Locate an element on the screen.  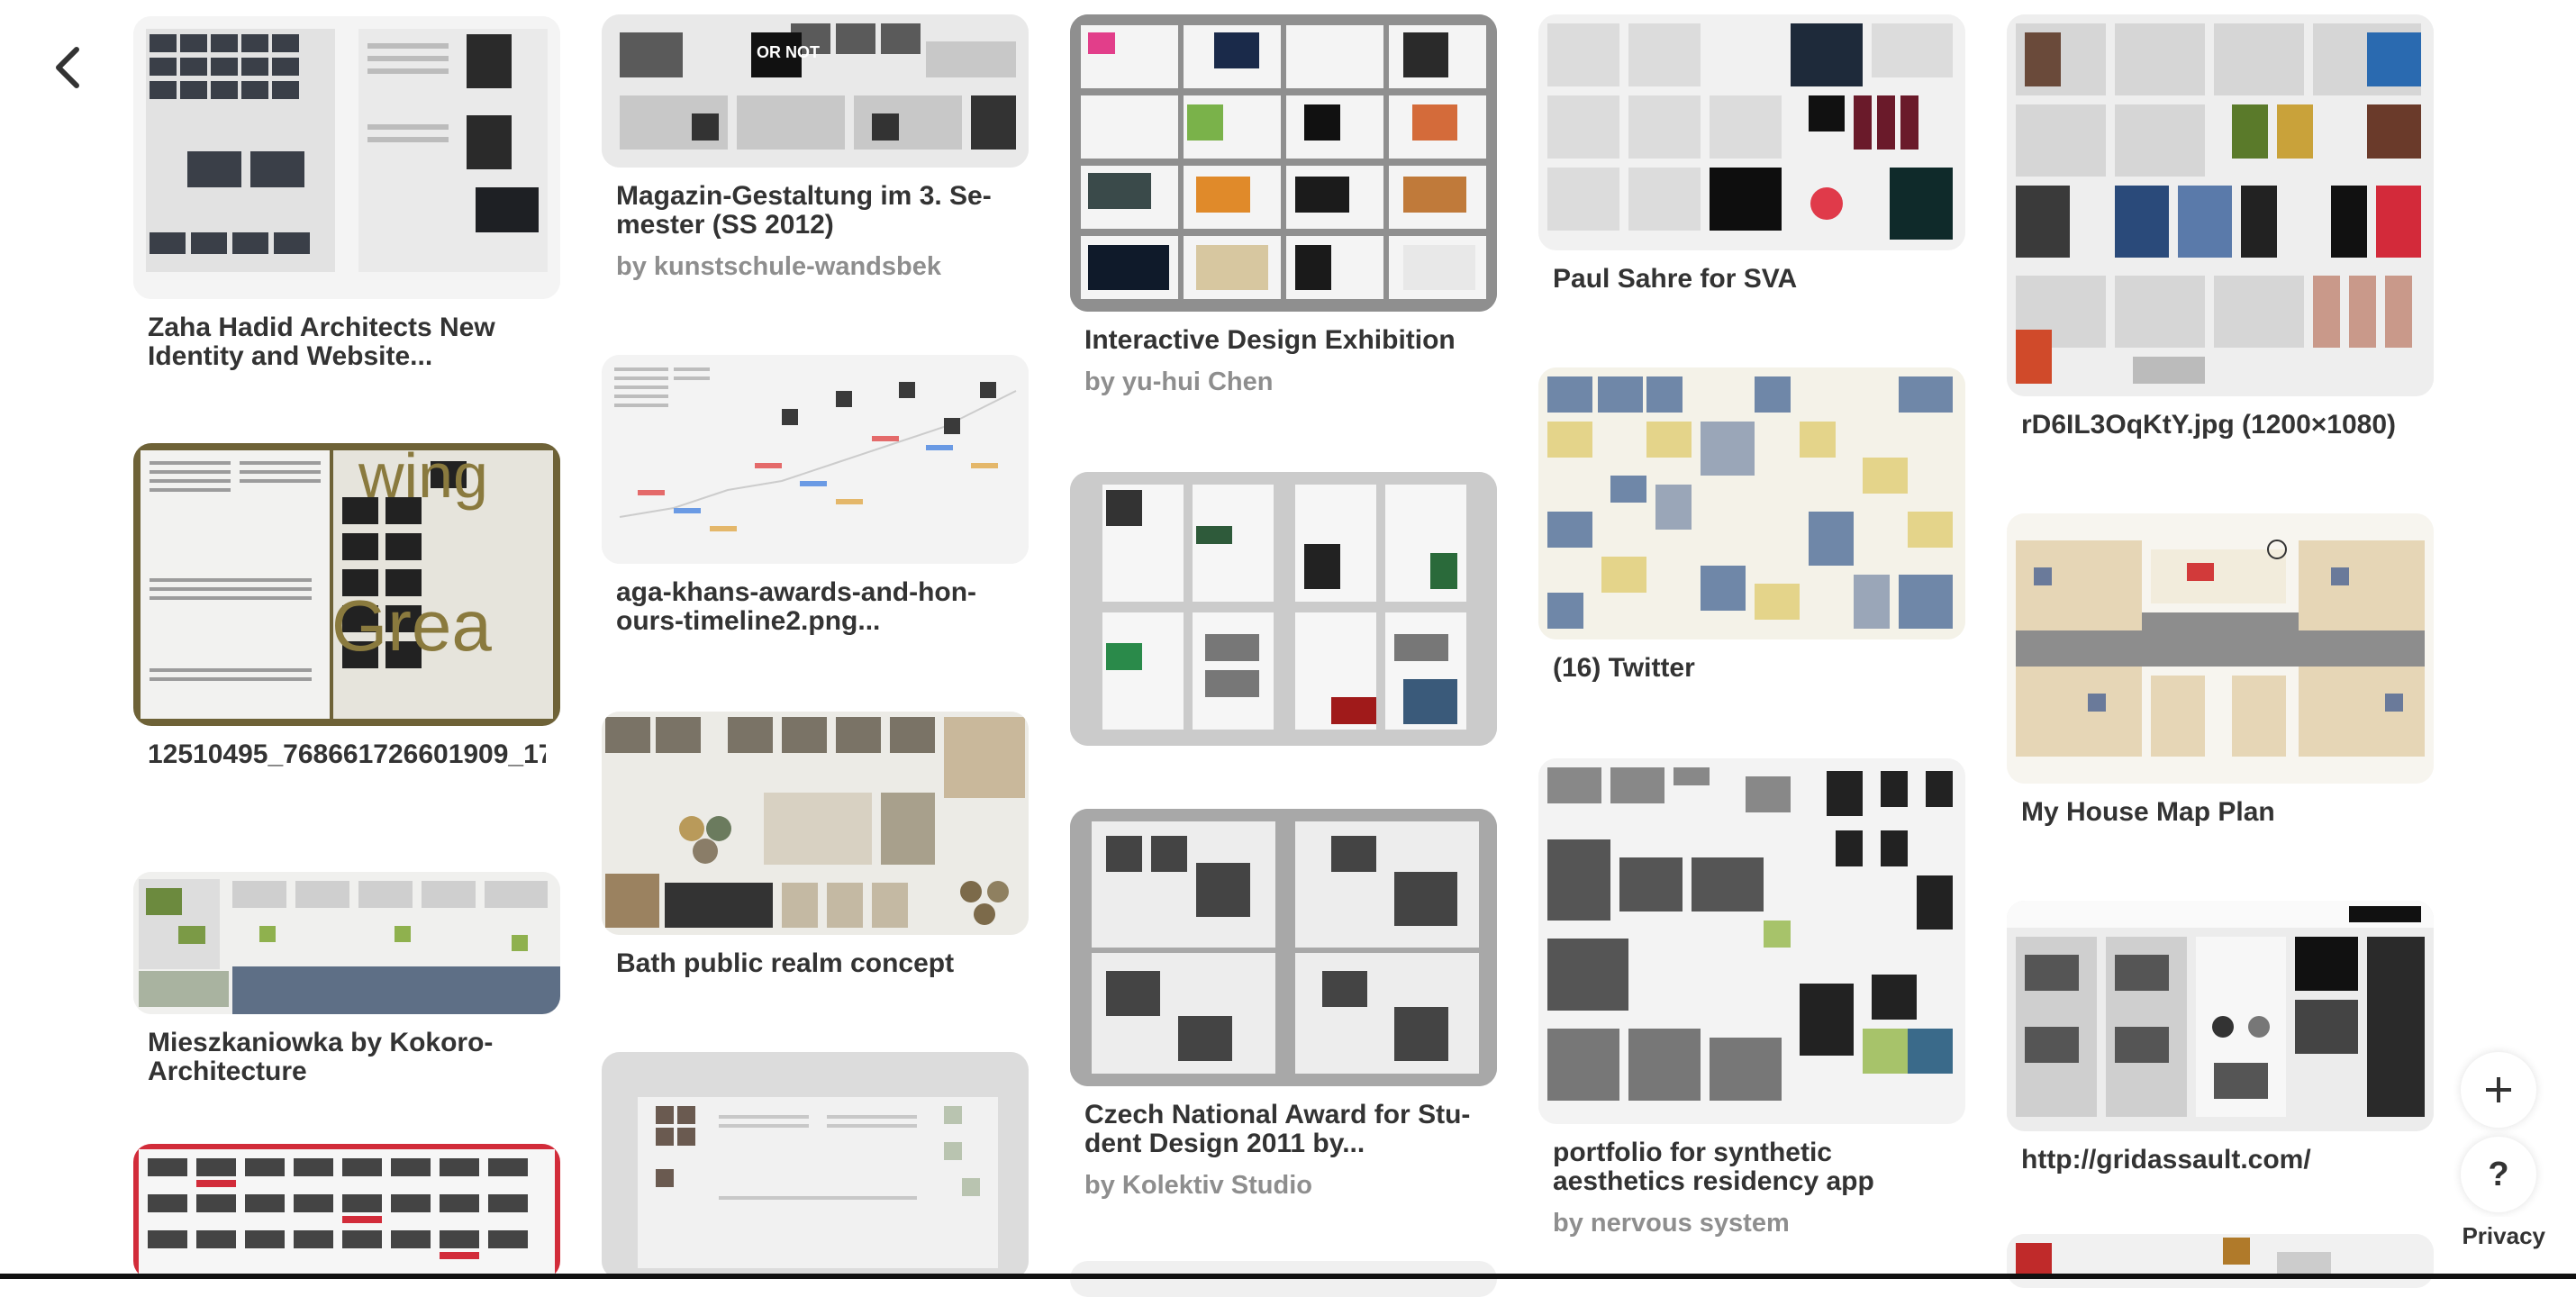
pin-attribution: by kunstschule-wandsbek is located at coordinates (815, 267).